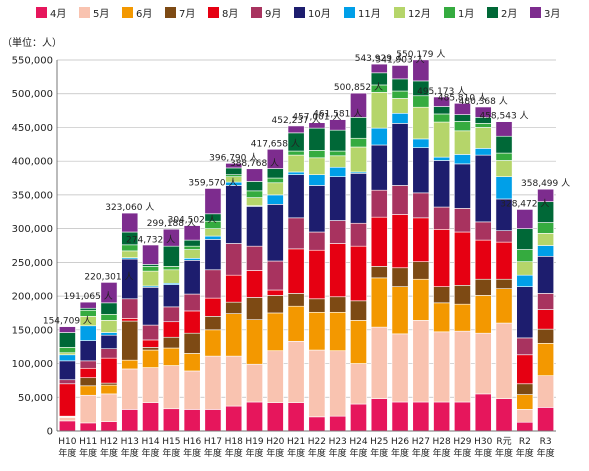  What do you see at coordinates (213, 442) in the screenshot?
I see `x-tick-label-7-0: H17` at bounding box center [213, 442].